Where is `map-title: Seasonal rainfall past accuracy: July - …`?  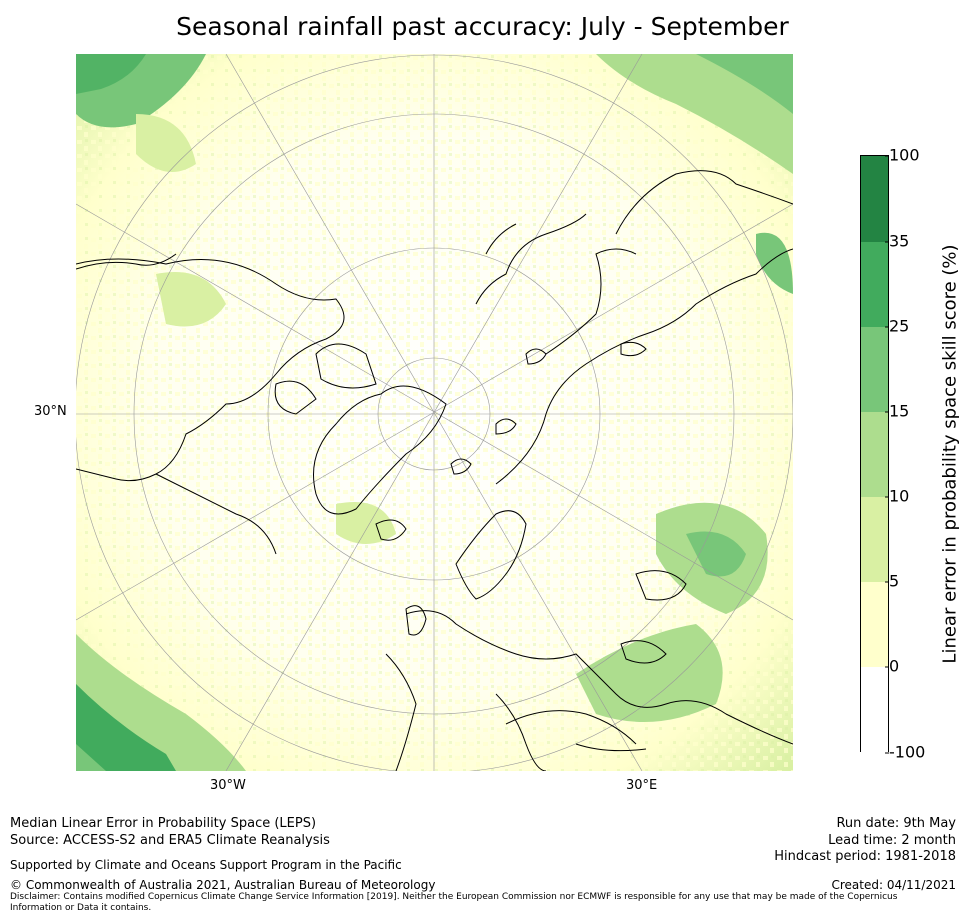 map-title: Seasonal rainfall past accuracy: July - … is located at coordinates (482, 26).